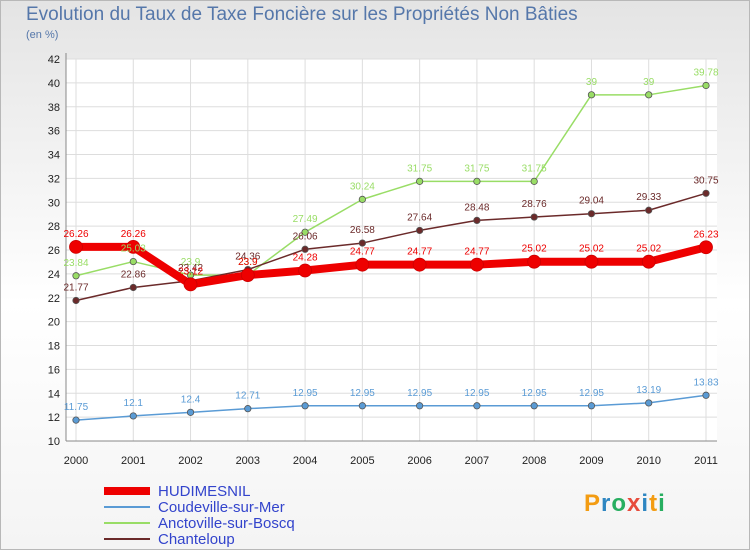 The height and width of the screenshot is (550, 750). Describe the element at coordinates (54, 60) in the screenshot. I see `y-tick-label: 42` at that location.